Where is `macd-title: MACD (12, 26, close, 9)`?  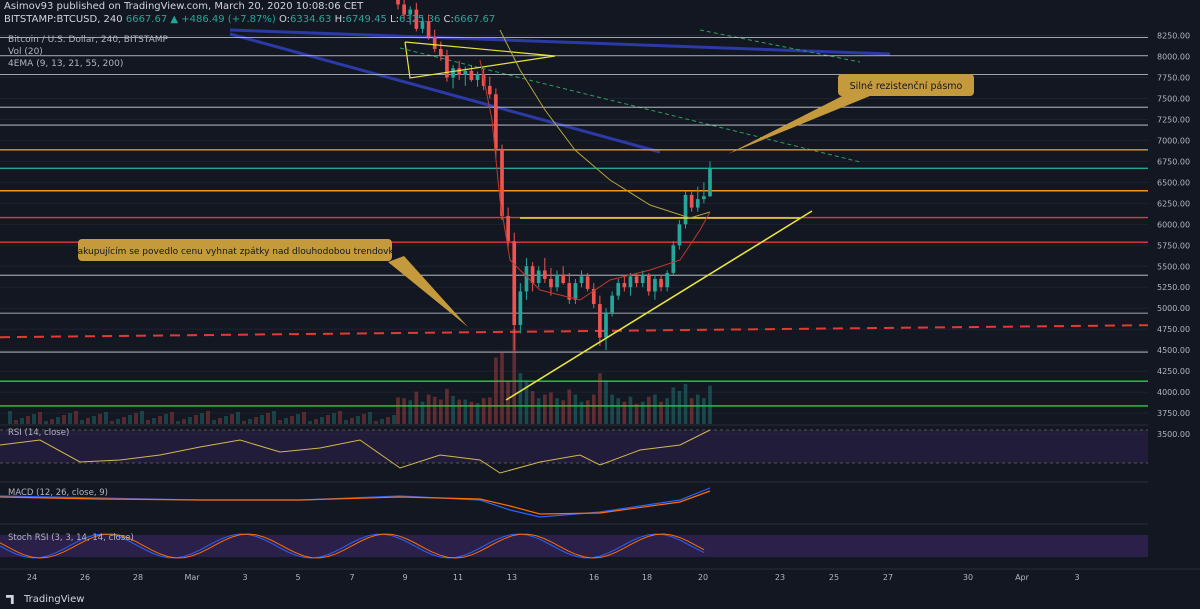
macd-title: MACD (12, 26, close, 9) is located at coordinates (58, 493).